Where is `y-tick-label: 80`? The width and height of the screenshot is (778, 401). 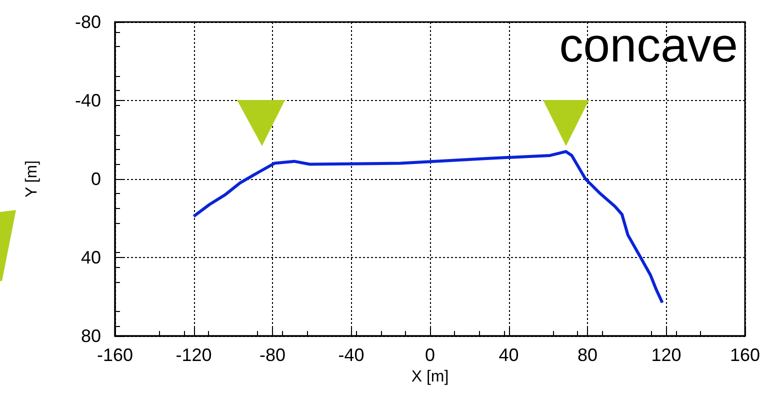
y-tick-label: 80 is located at coordinates (90, 336).